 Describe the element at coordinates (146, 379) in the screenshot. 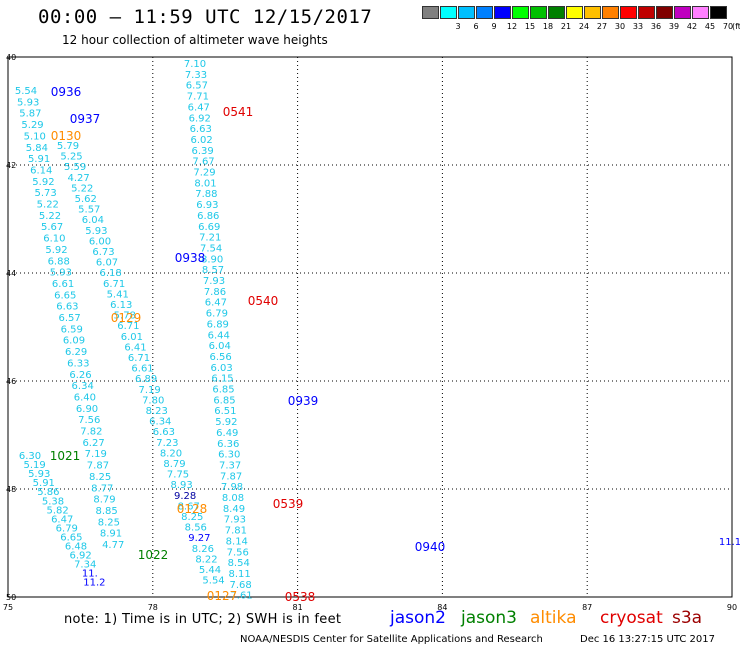

I see `swh-reading: 6.89` at that location.